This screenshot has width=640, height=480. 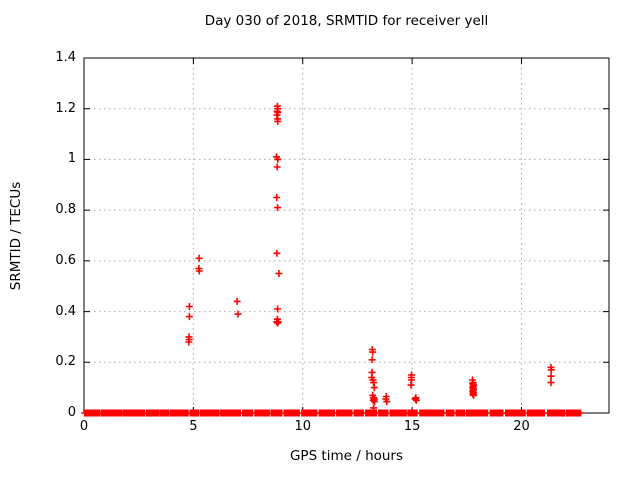 I want to click on y-tick-label: 0.2, so click(x=65, y=362).